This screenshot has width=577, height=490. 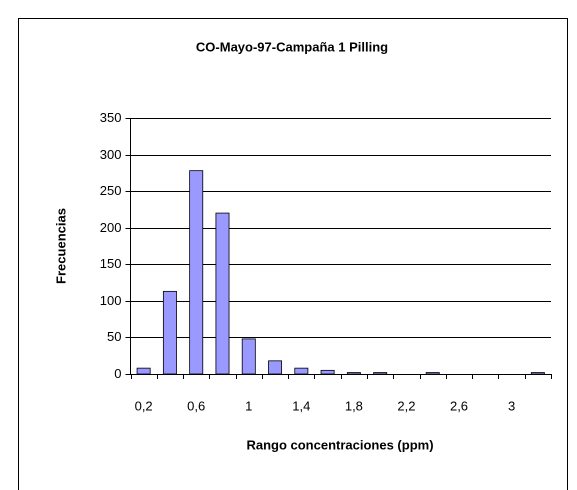 I want to click on y-tick-label: 250, so click(x=111, y=190).